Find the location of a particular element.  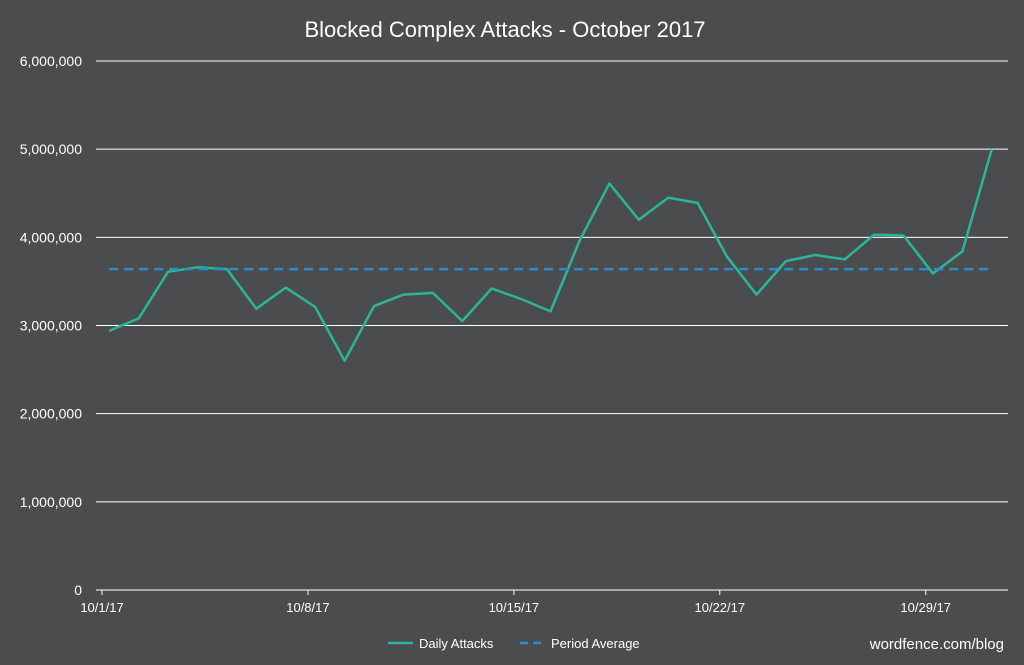

y-tick-label: 6,000,000 is located at coordinates (51, 61).